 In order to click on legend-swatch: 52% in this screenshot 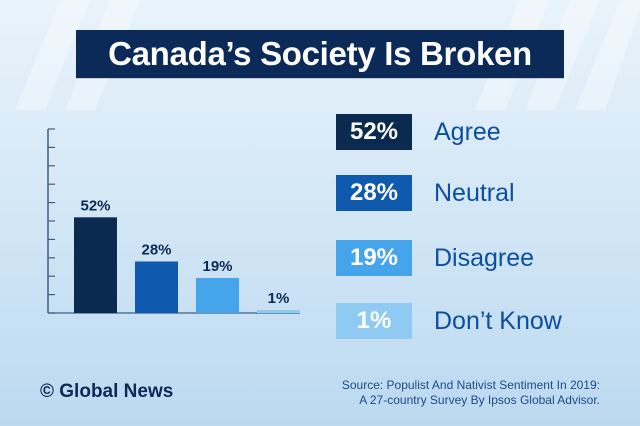, I will do `click(374, 132)`.